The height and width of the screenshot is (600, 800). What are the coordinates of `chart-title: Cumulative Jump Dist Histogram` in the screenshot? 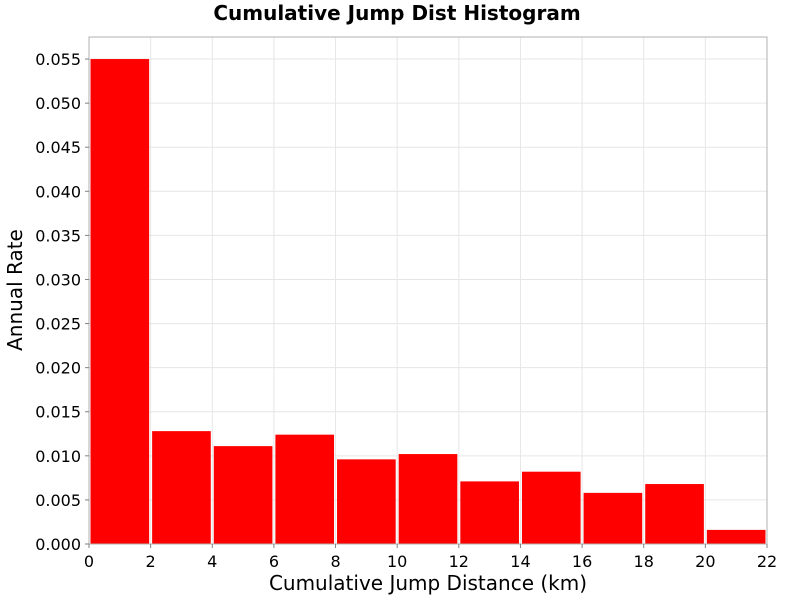 It's located at (396, 13).